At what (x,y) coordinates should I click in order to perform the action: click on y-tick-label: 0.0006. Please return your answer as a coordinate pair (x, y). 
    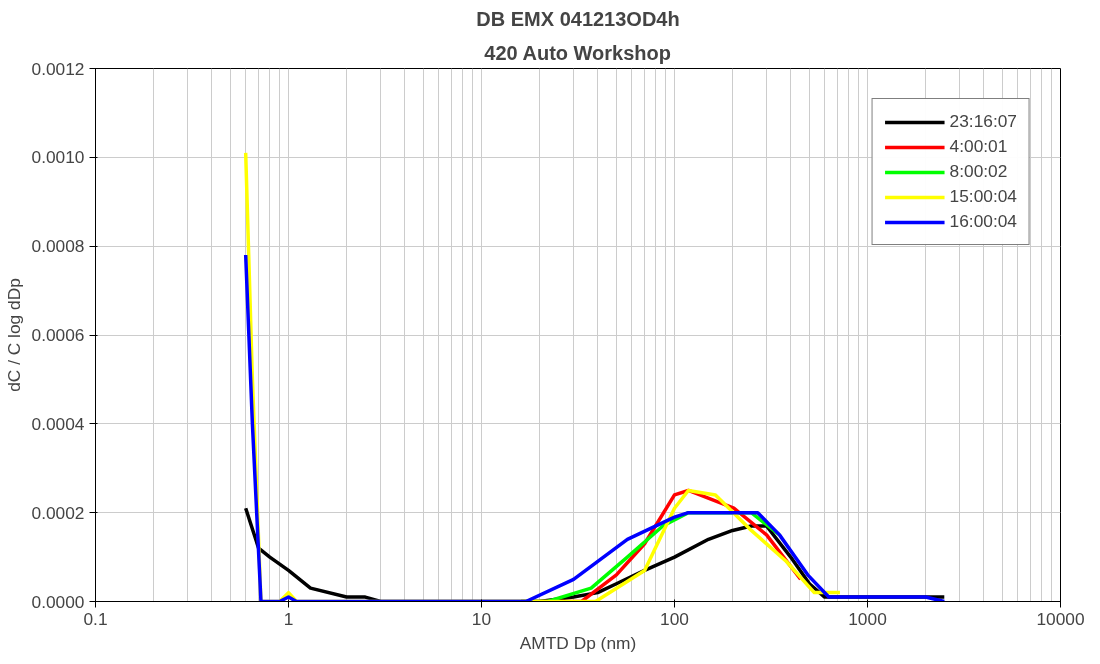
    Looking at the image, I should click on (58, 335).